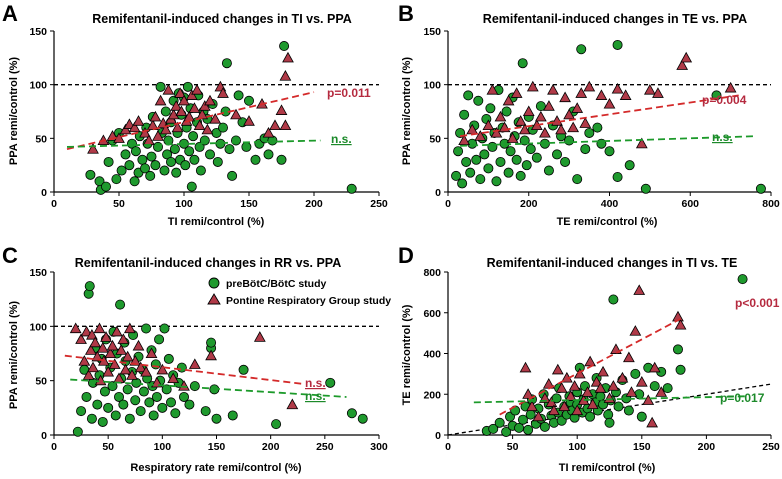 The width and height of the screenshot is (782, 479). Describe the element at coordinates (341, 139) in the screenshot. I see `panel-a-green-fit-label: n.s.` at that location.